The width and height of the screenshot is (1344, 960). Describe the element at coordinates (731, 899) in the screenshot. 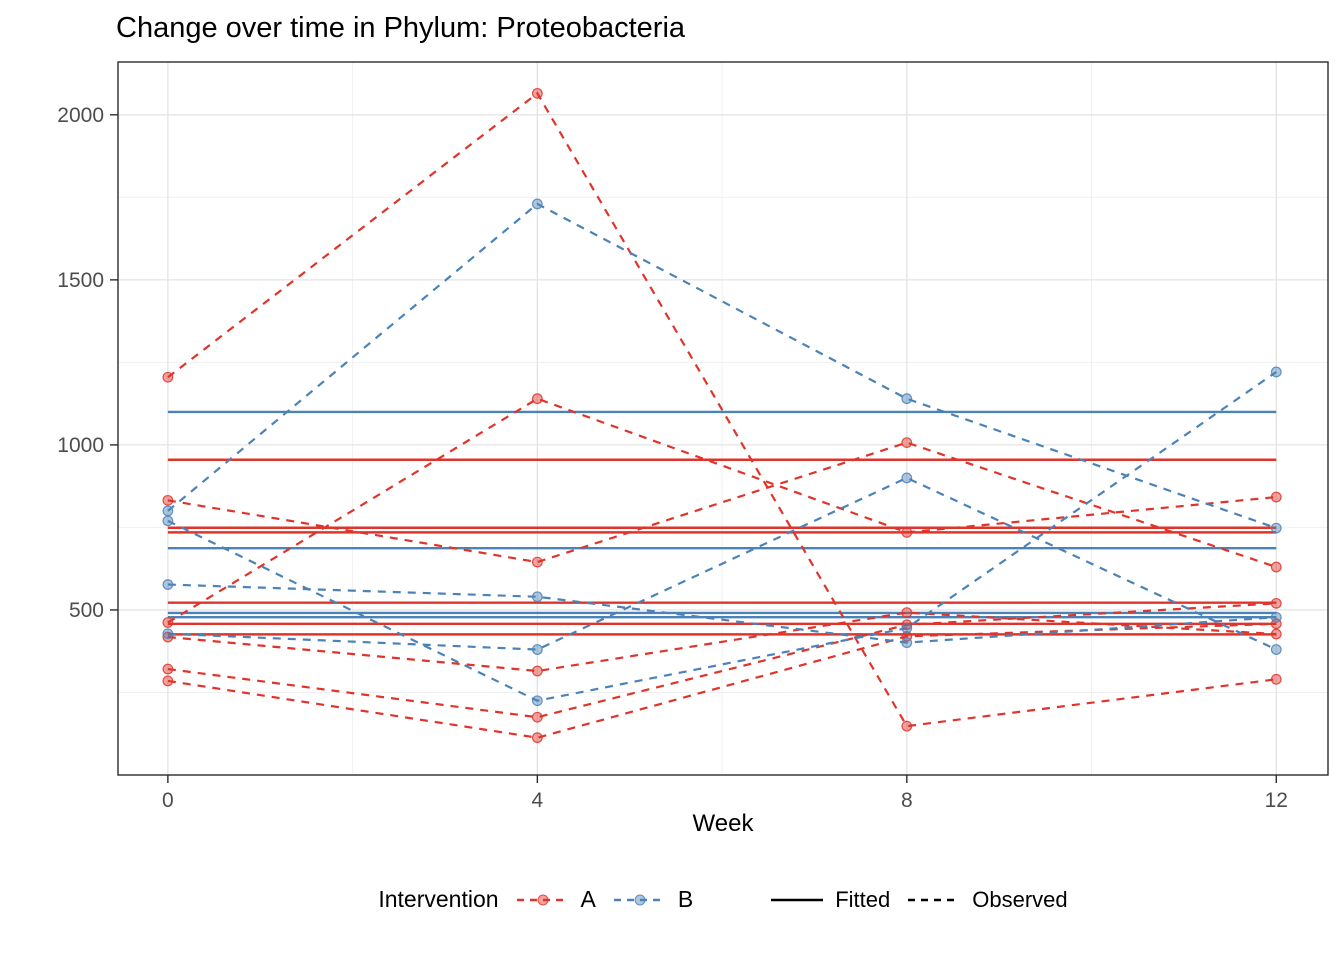

I see `legend-spacer` at that location.